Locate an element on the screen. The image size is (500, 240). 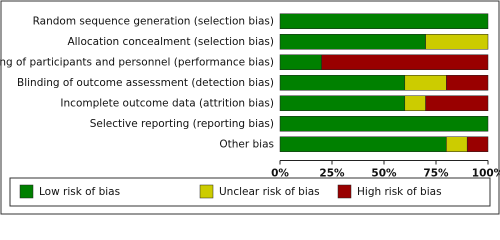
legend-label: Unclear risk of bias is located at coordinates (269, 192).